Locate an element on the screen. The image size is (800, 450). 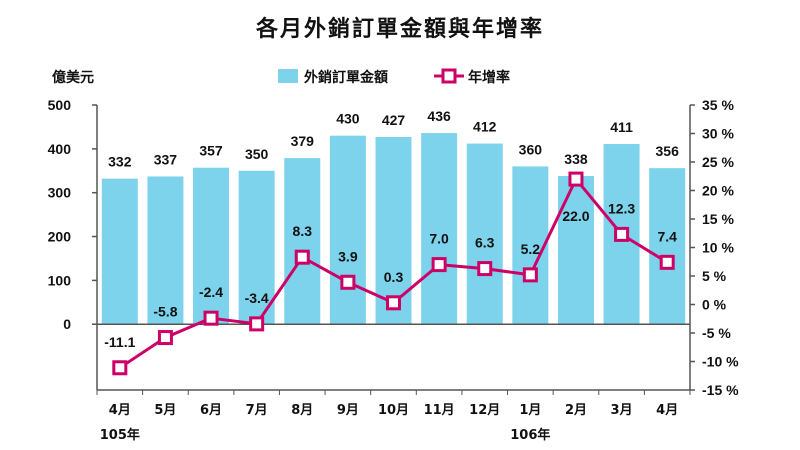
growth-label-4: 8.3 is located at coordinates (303, 231).